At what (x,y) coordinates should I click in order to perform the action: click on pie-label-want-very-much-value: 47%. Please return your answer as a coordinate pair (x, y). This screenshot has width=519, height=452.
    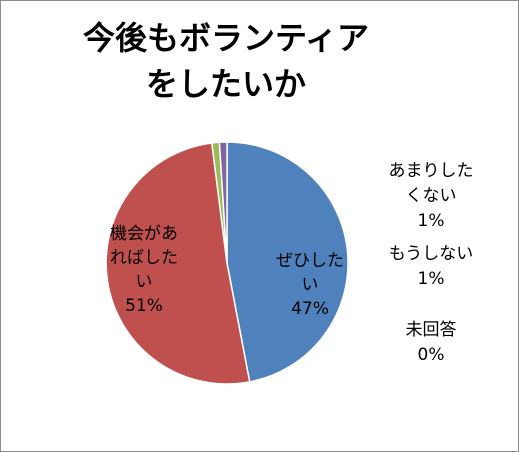
    Looking at the image, I should click on (310, 309).